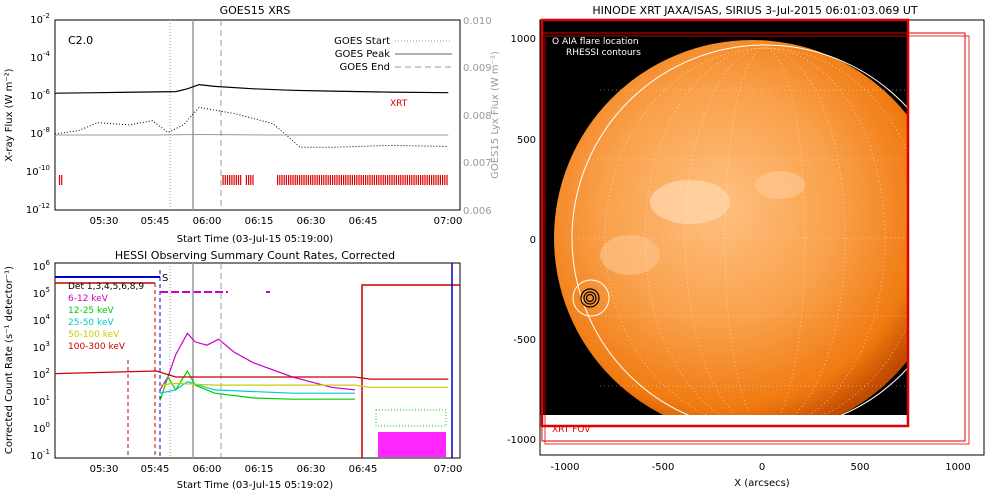 The height and width of the screenshot is (500, 1000). I want to click on goes-y2tick: 0.007, so click(477, 163).